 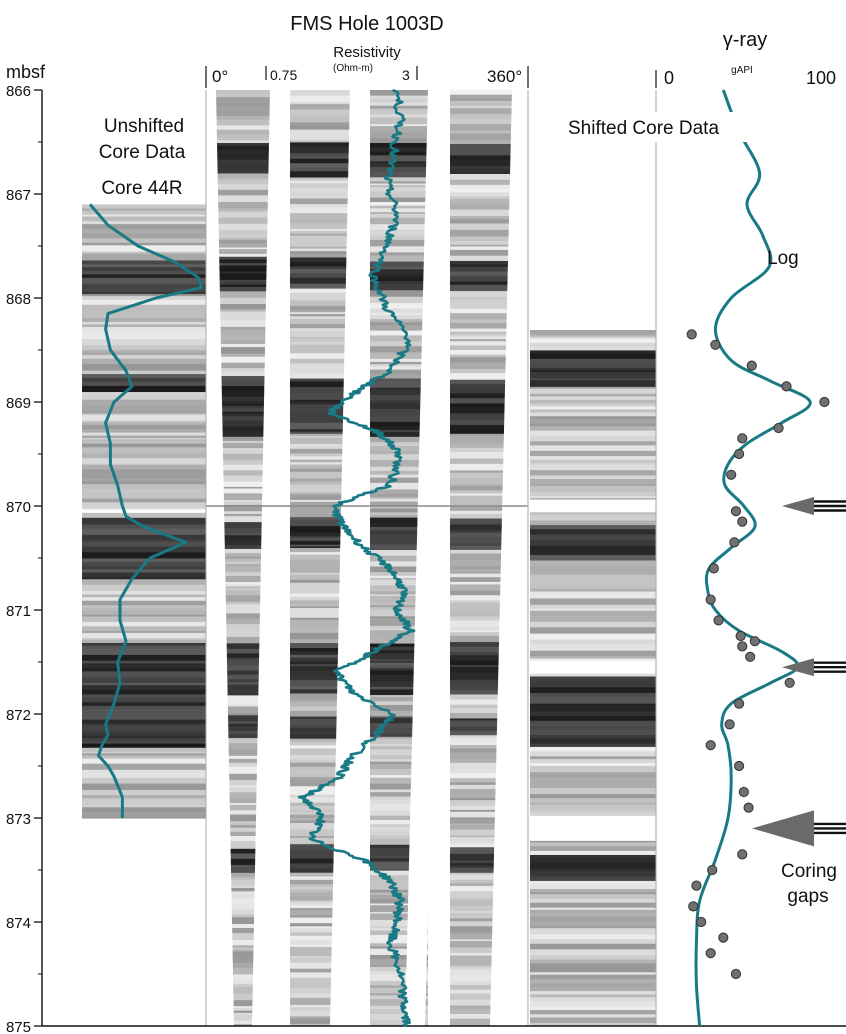 What do you see at coordinates (24, 558) in the screenshot?
I see `depth-axis: 866 867 868 869 870 871 872 873 874 875` at bounding box center [24, 558].